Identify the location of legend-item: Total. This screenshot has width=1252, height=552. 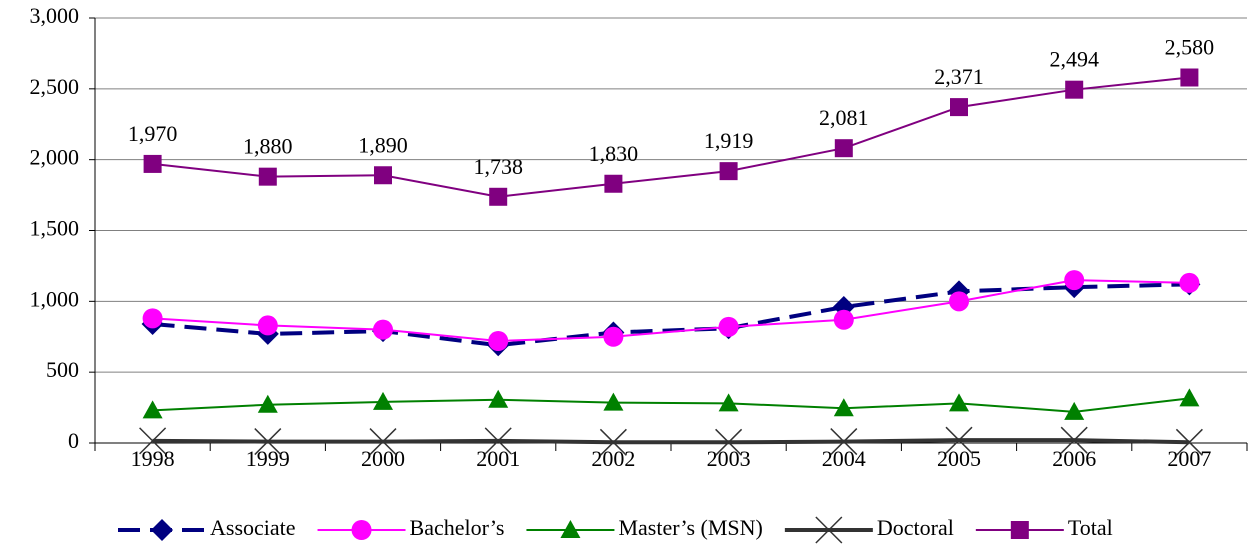
(1044, 527).